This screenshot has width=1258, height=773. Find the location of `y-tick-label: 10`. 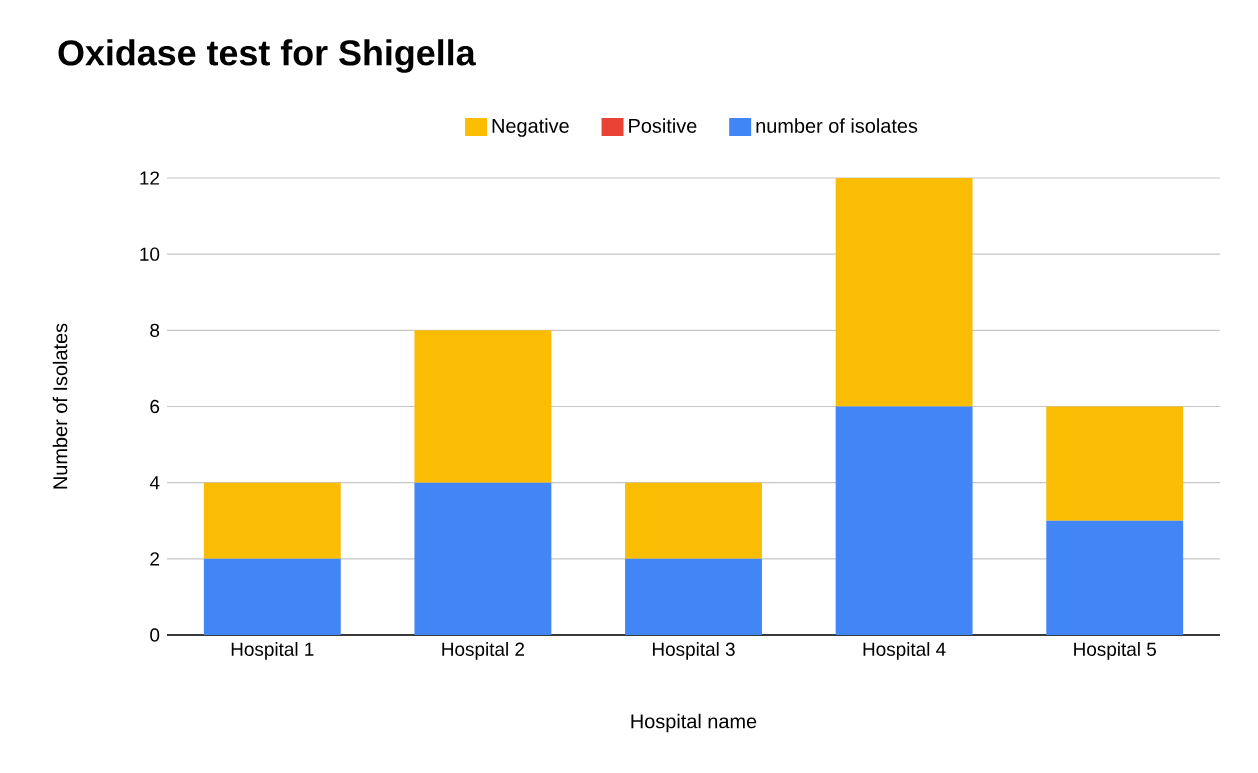

y-tick-label: 10 is located at coordinates (150, 254).